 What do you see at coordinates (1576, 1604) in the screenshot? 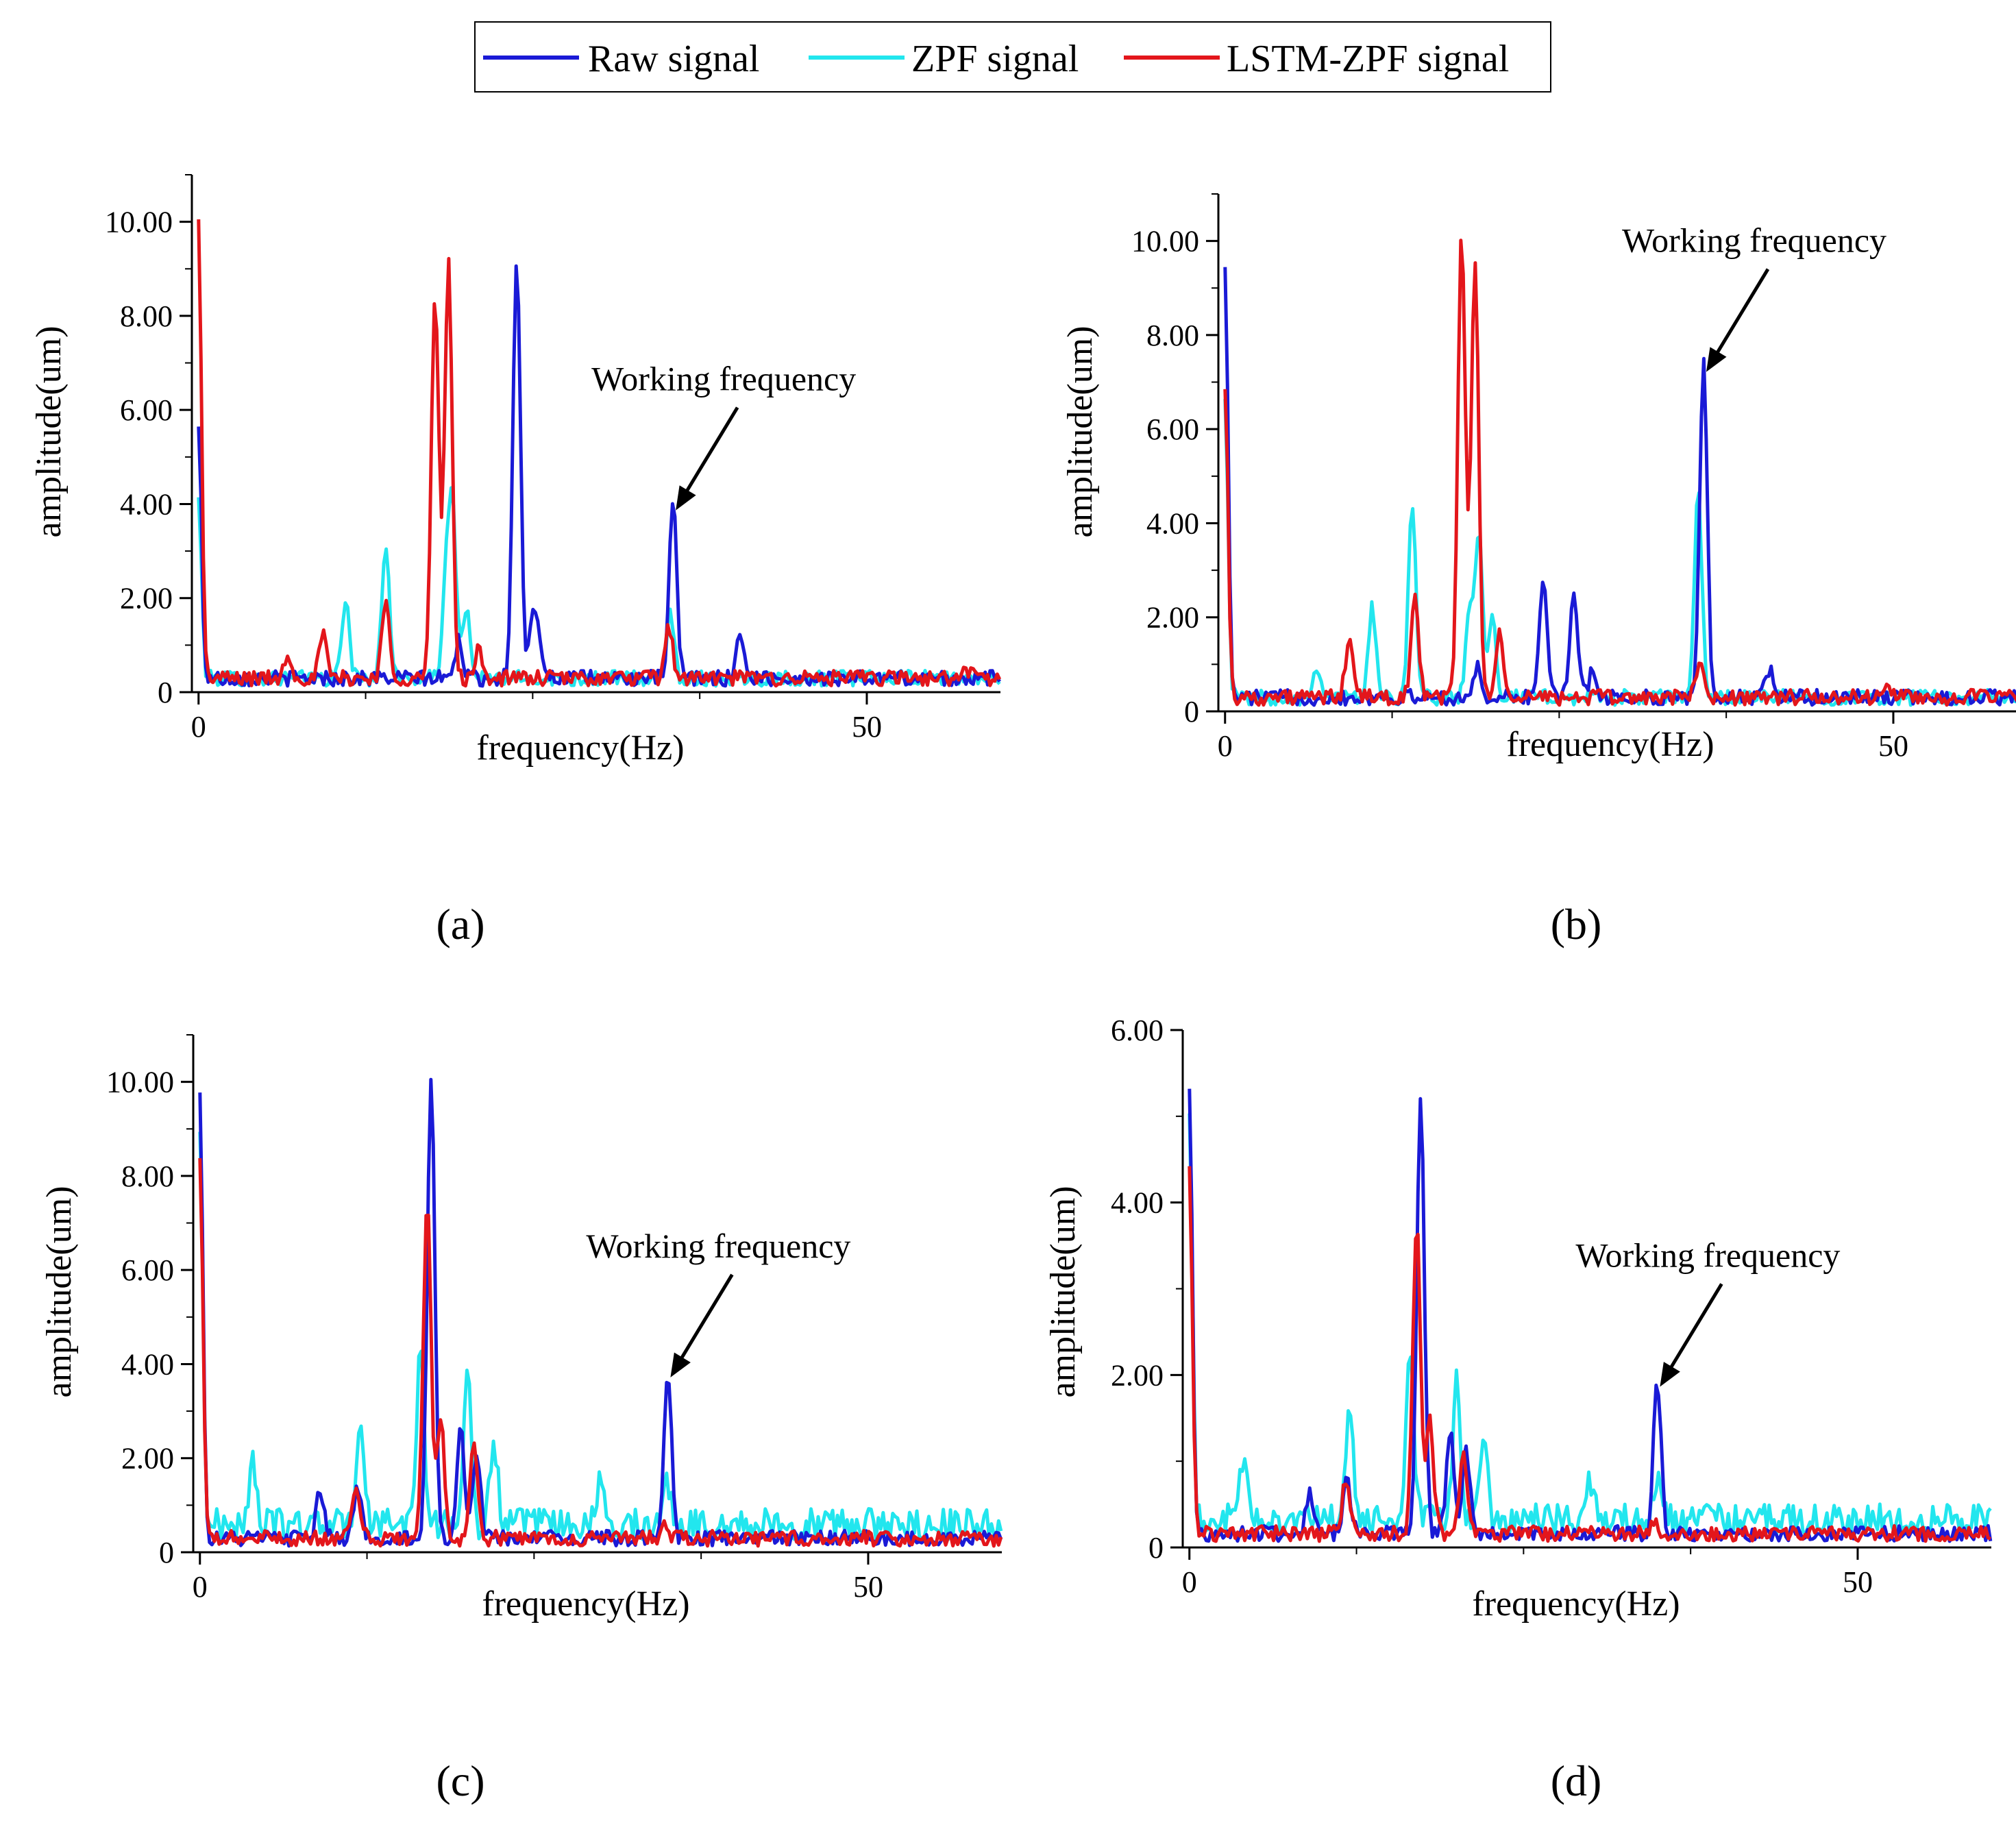
I see `x-axis-label-d: frequency(Hz)` at bounding box center [1576, 1604].